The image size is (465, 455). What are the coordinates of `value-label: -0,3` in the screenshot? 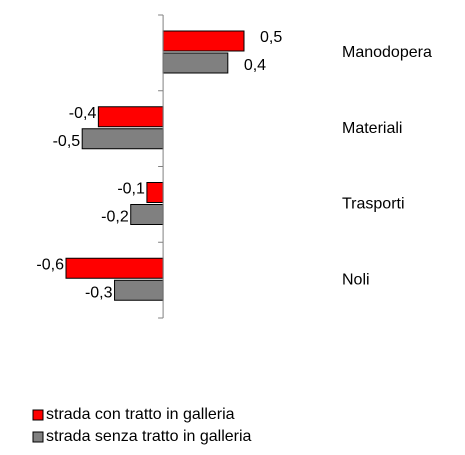 It's located at (99, 292).